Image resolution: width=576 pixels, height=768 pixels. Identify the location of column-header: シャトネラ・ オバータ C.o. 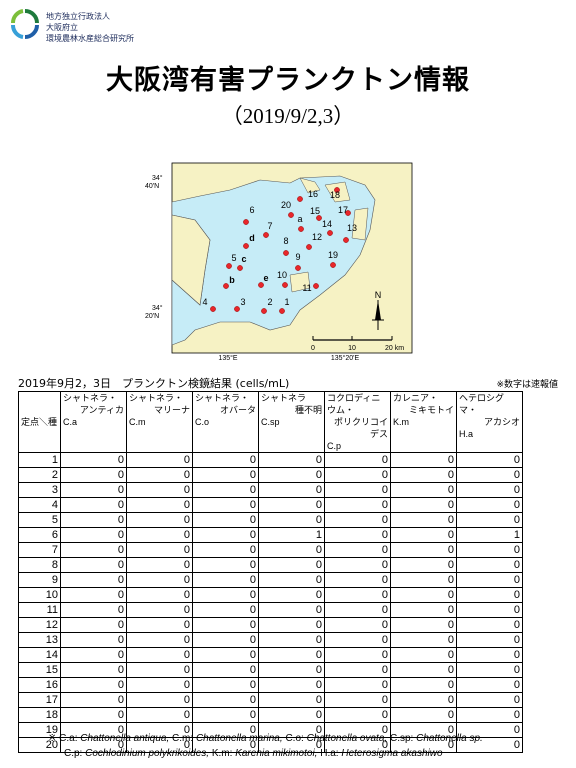
(225, 422).